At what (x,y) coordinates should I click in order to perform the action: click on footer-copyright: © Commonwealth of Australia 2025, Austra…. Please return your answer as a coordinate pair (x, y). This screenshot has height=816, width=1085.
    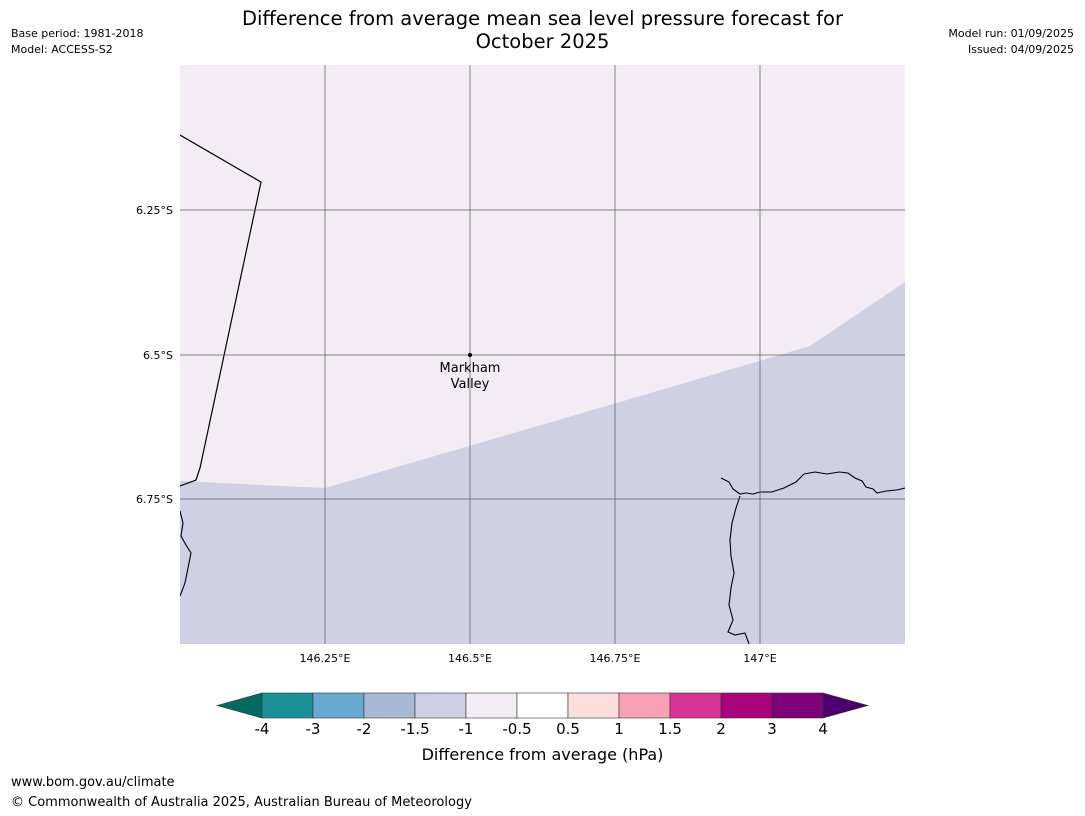
    Looking at the image, I should click on (241, 802).